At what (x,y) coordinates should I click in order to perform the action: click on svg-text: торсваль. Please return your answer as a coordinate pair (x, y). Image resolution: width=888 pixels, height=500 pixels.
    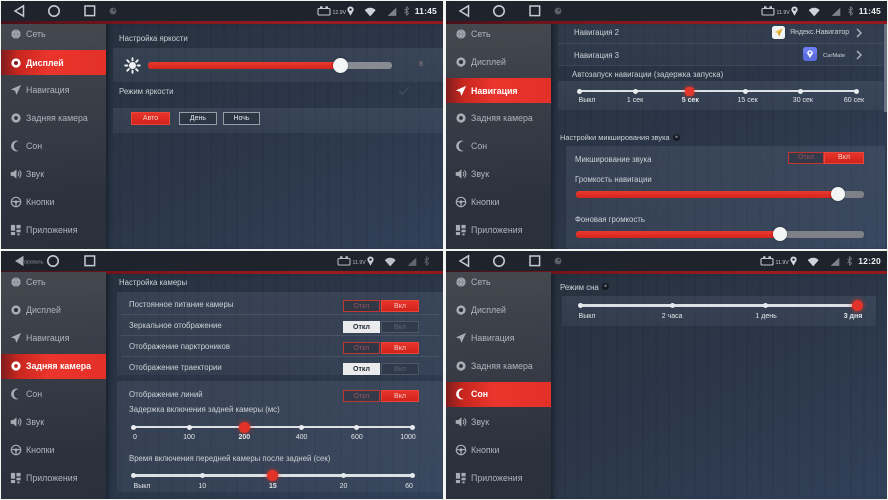
    Looking at the image, I should click on (33, 263).